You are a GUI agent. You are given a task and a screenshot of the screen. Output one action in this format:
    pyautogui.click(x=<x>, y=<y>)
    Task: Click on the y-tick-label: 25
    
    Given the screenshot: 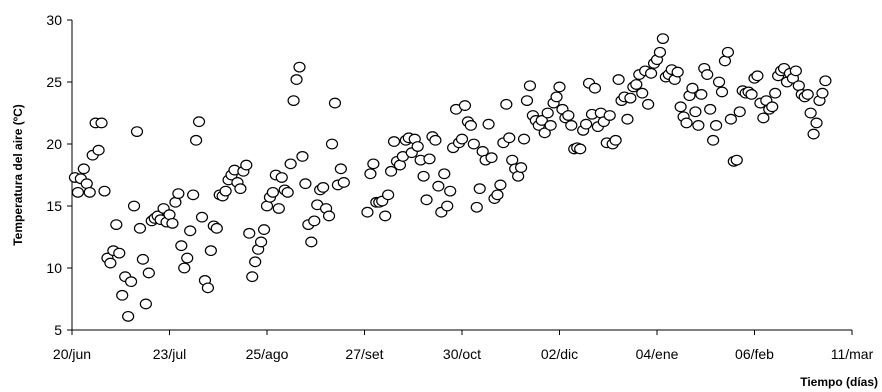 What is the action you would take?
    pyautogui.click(x=54, y=82)
    